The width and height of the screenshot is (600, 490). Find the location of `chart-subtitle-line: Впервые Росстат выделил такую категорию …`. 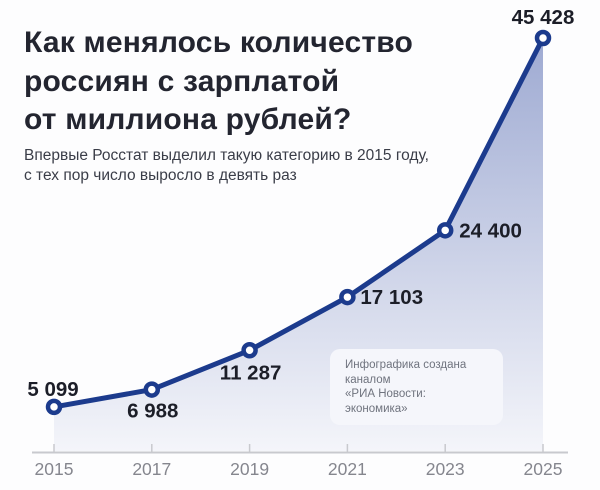

chart-subtitle-line: Впервые Росстат выделил такую категорию … is located at coordinates (226, 155).